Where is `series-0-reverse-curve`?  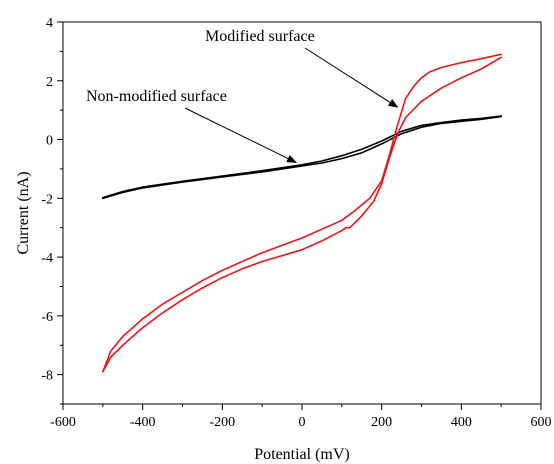
series-0-reverse-curve is located at coordinates (302, 157).